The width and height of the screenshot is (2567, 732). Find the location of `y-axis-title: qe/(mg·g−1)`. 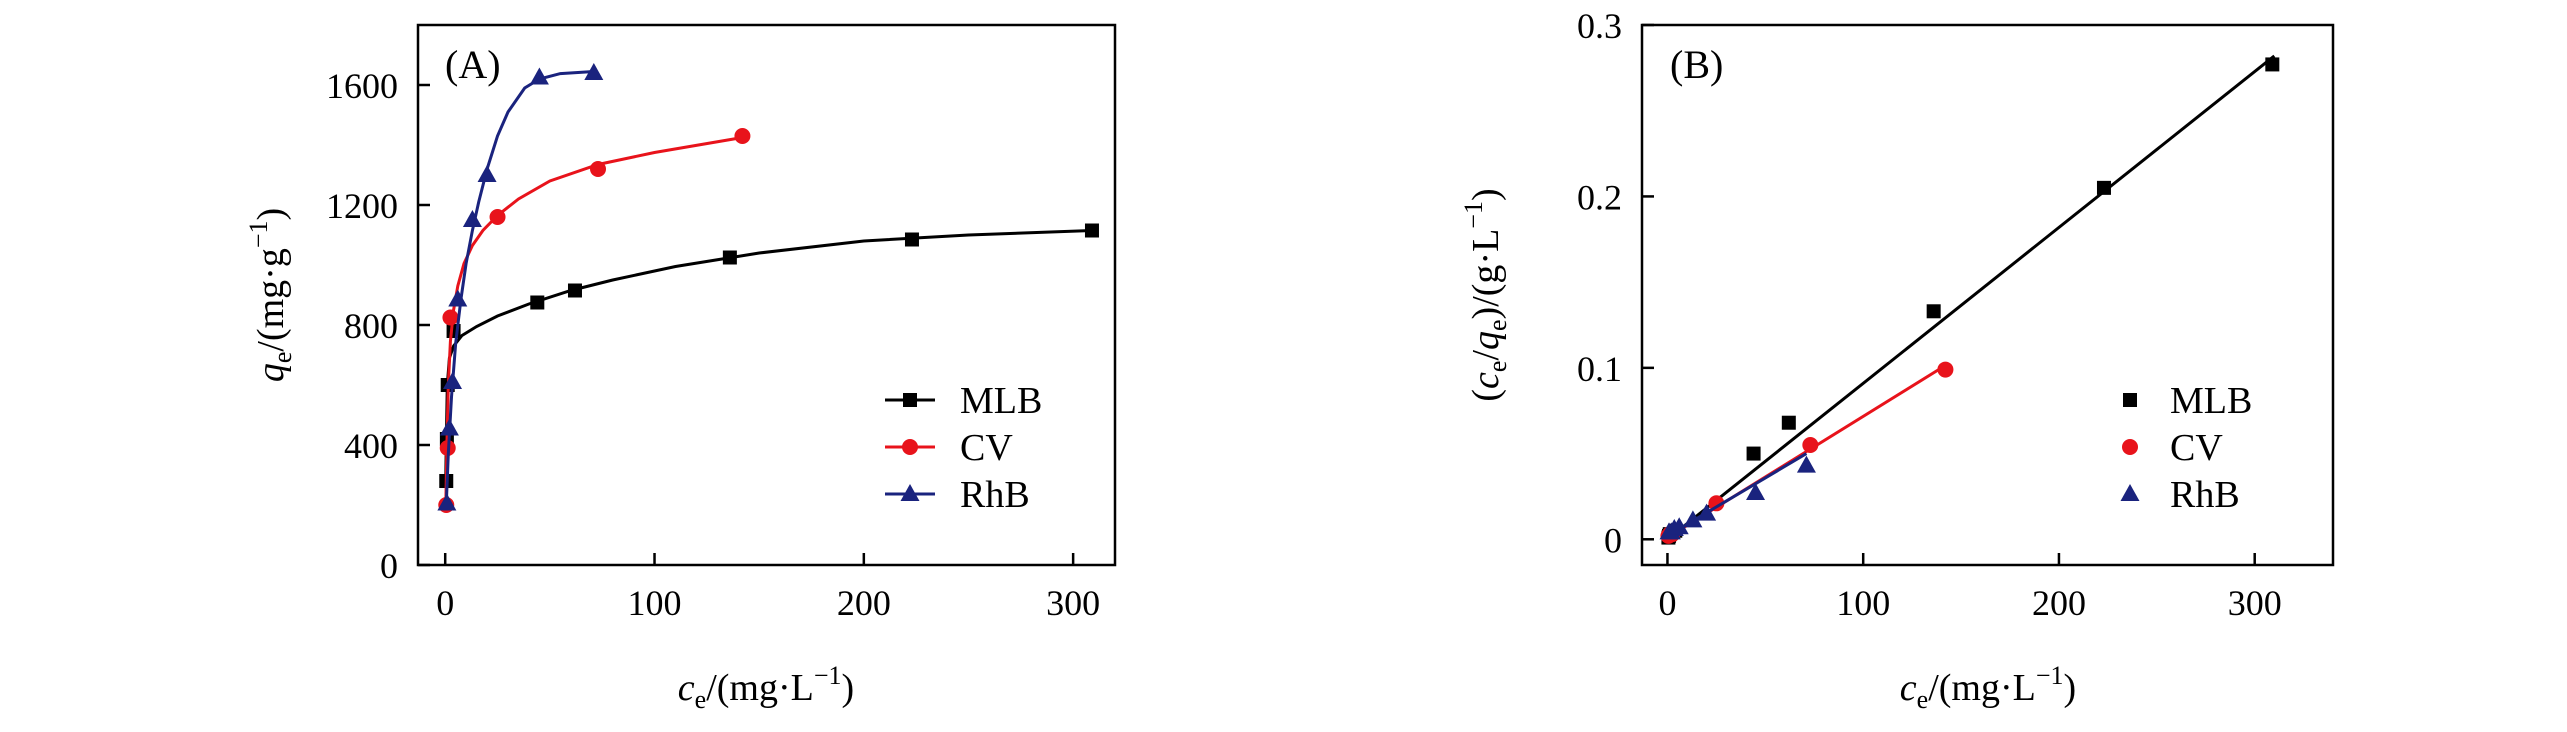

y-axis-title: qe/(mg·g−1) is located at coordinates (270, 295).